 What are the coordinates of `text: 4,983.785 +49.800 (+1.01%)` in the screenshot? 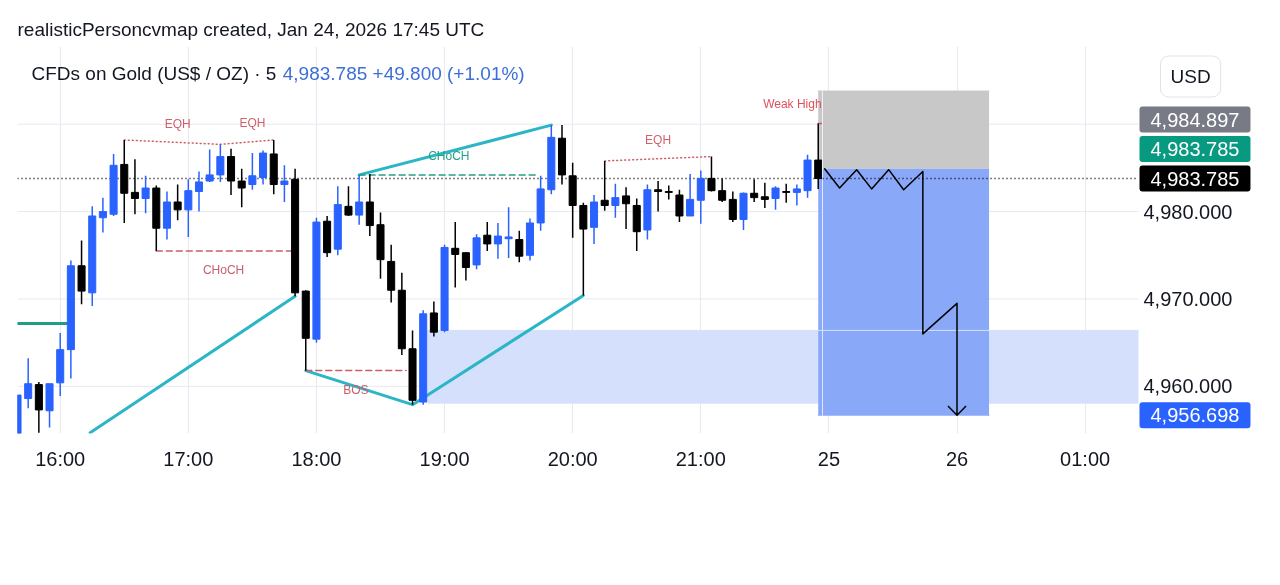 It's located at (403, 73).